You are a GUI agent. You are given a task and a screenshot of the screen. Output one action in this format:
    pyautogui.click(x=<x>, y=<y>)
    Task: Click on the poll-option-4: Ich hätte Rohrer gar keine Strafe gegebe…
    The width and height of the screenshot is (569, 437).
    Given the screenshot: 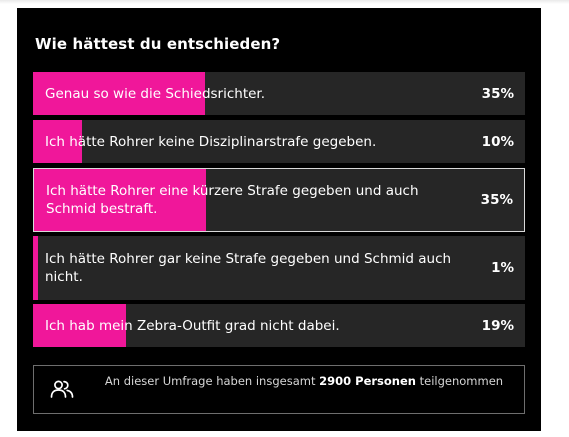 What is the action you would take?
    pyautogui.click(x=279, y=268)
    